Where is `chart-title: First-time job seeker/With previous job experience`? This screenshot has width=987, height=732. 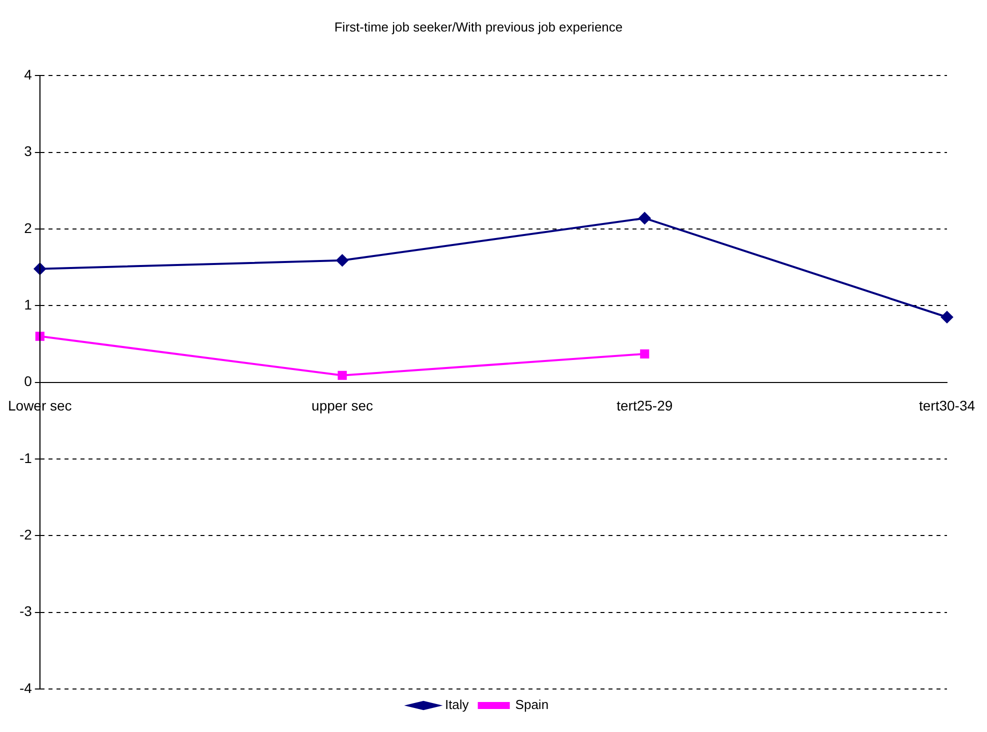 chart-title: First-time job seeker/With previous job experience is located at coordinates (478, 26).